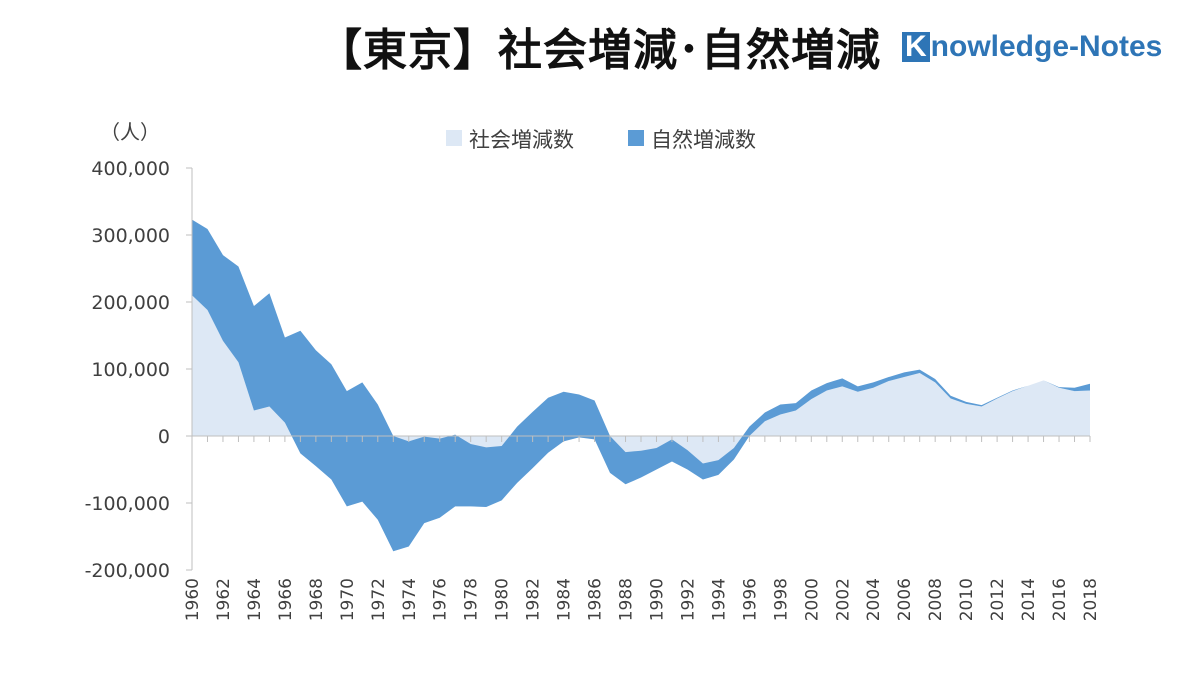  Describe the element at coordinates (636, 138) in the screenshot. I see `legend-swatch-natural` at that location.